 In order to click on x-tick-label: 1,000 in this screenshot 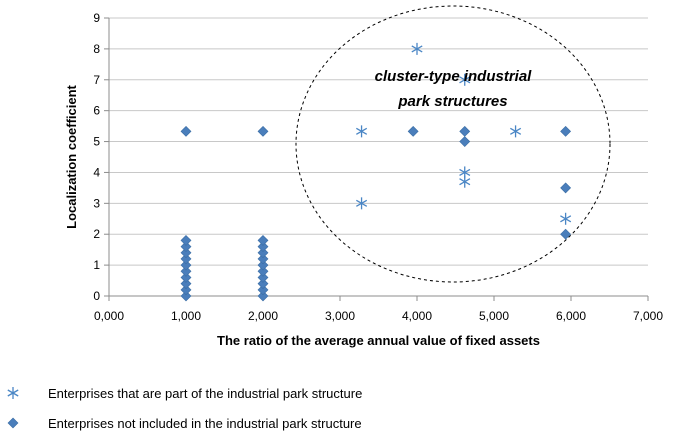, I will do `click(186, 316)`.